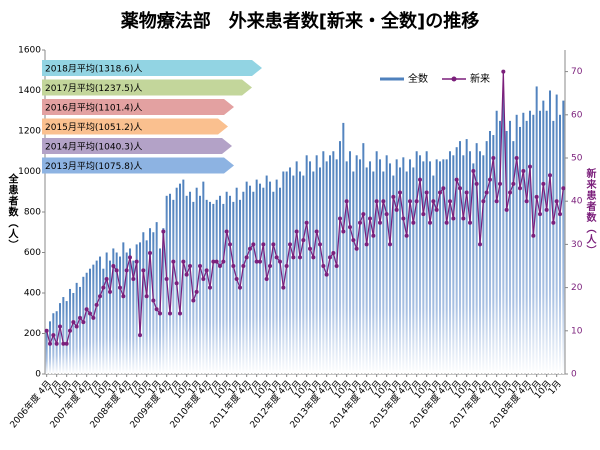 The image size is (600, 450). Describe the element at coordinates (29, 132) in the screenshot. I see `y-tick-label: 1200` at that location.